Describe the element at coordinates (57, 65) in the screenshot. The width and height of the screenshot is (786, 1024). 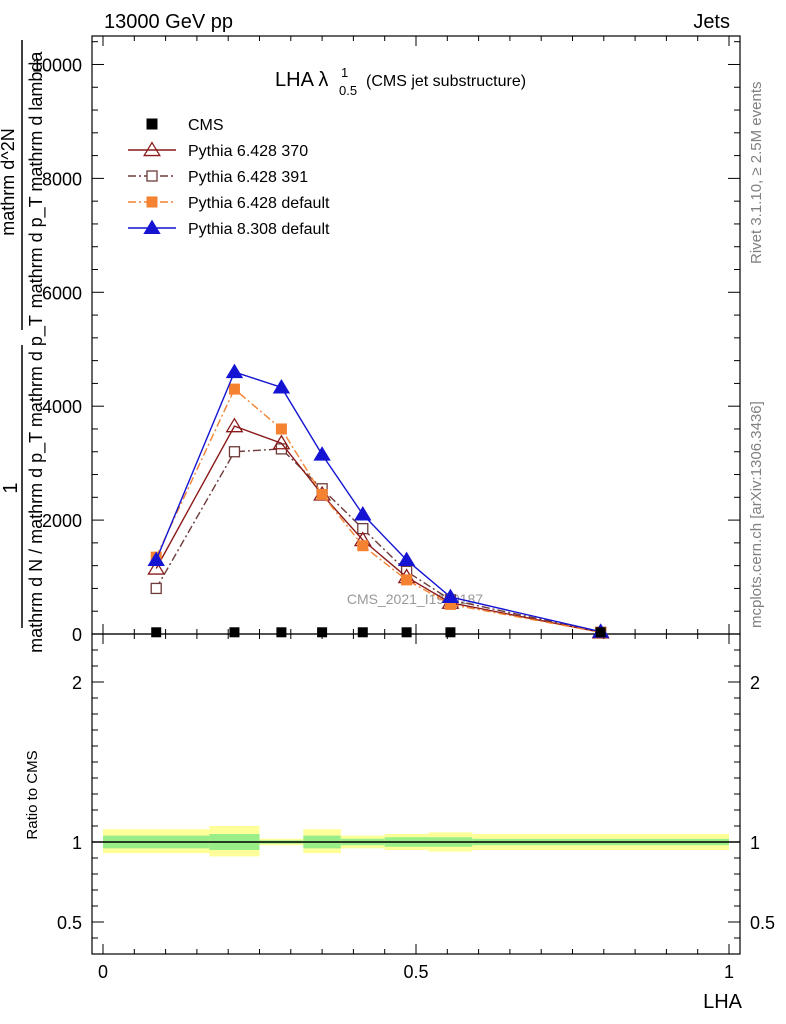
I see `y-tick-label: 10000` at that location.